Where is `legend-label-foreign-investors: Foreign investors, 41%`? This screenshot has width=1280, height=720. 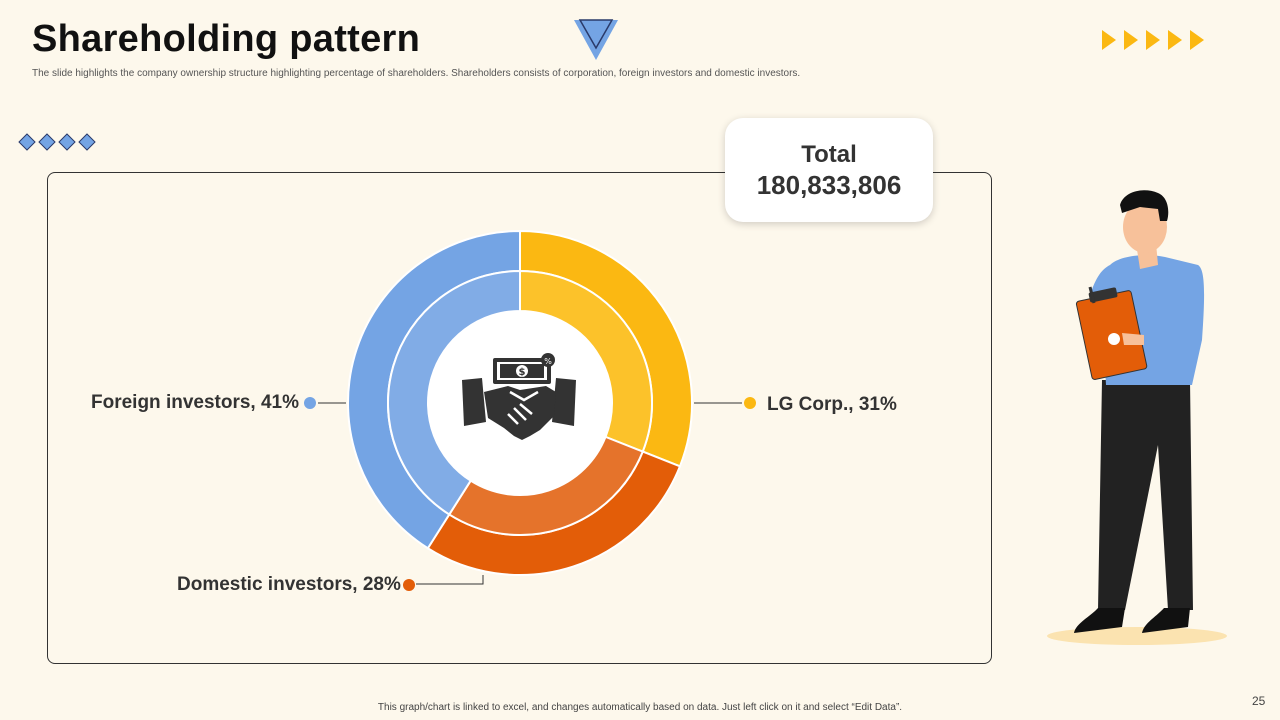 legend-label-foreign-investors: Foreign investors, 41% is located at coordinates (195, 402).